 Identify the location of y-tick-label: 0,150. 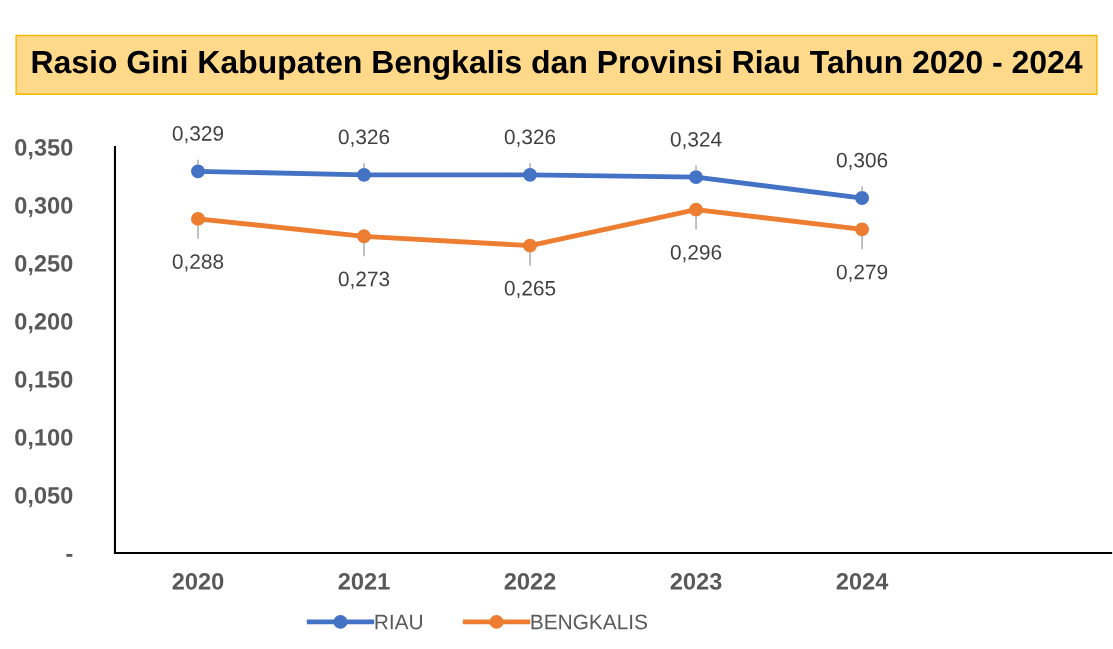
(44, 381).